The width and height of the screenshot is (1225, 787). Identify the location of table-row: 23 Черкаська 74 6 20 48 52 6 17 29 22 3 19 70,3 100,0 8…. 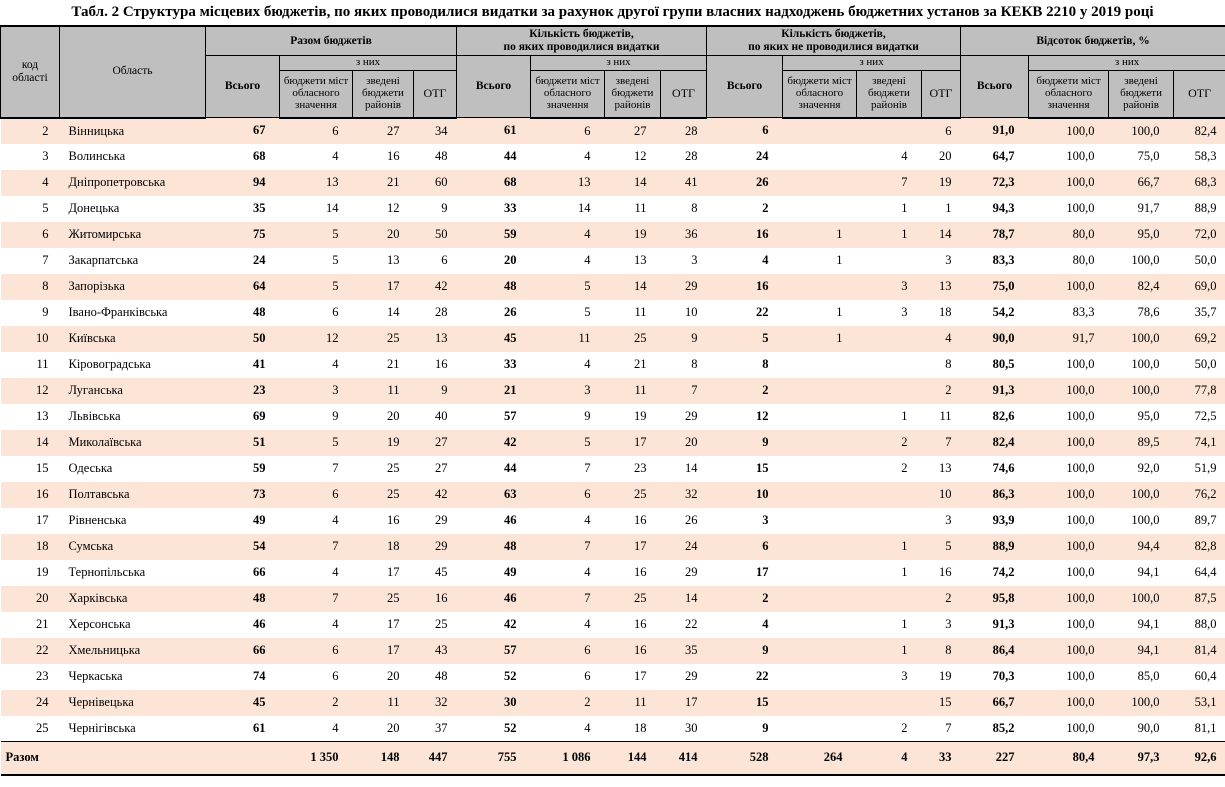
(613, 677).